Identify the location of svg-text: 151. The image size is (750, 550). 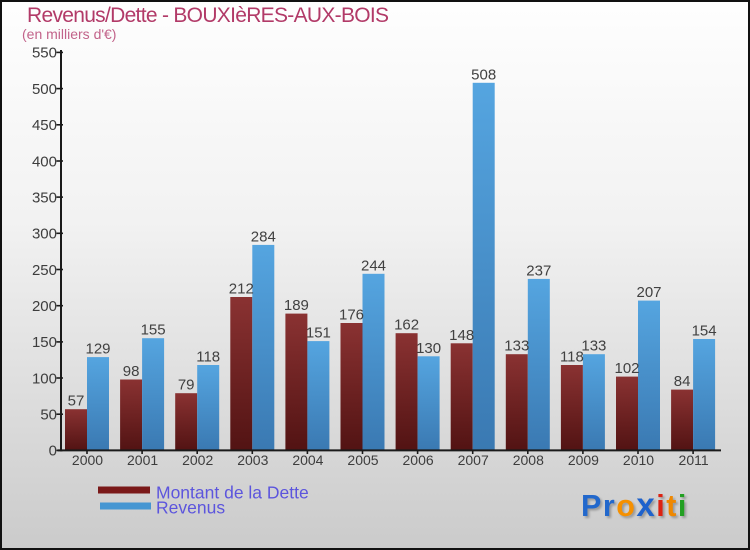
(318, 333).